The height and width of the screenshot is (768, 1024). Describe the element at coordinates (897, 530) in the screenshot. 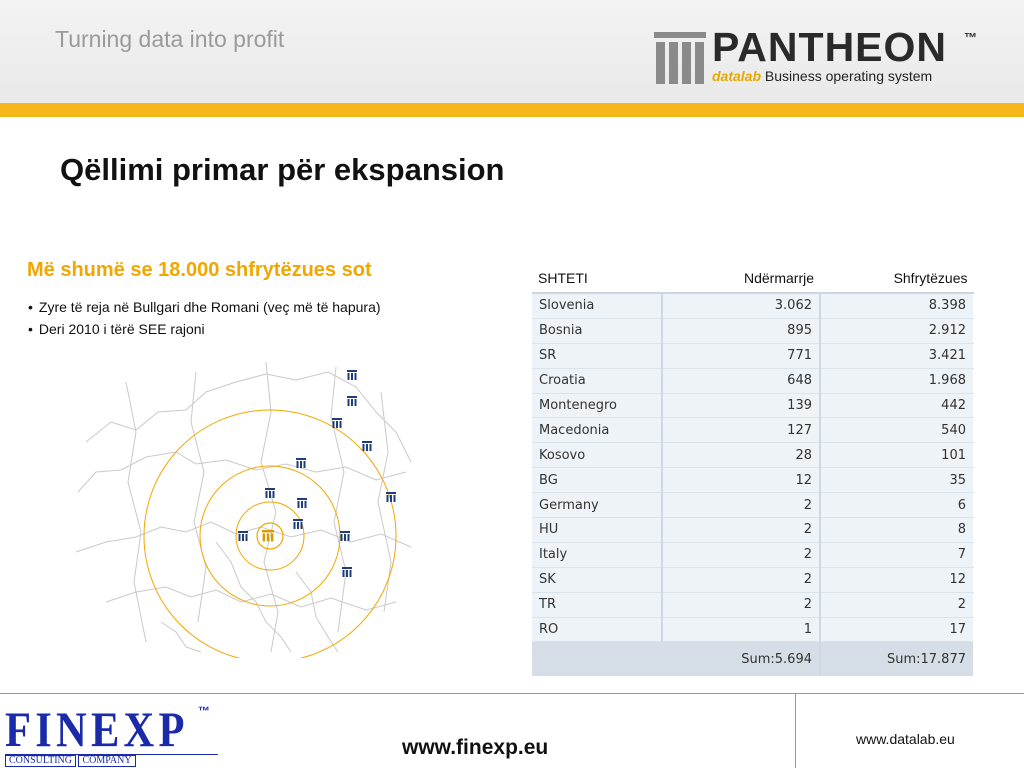

I see `cell-users: 8` at that location.